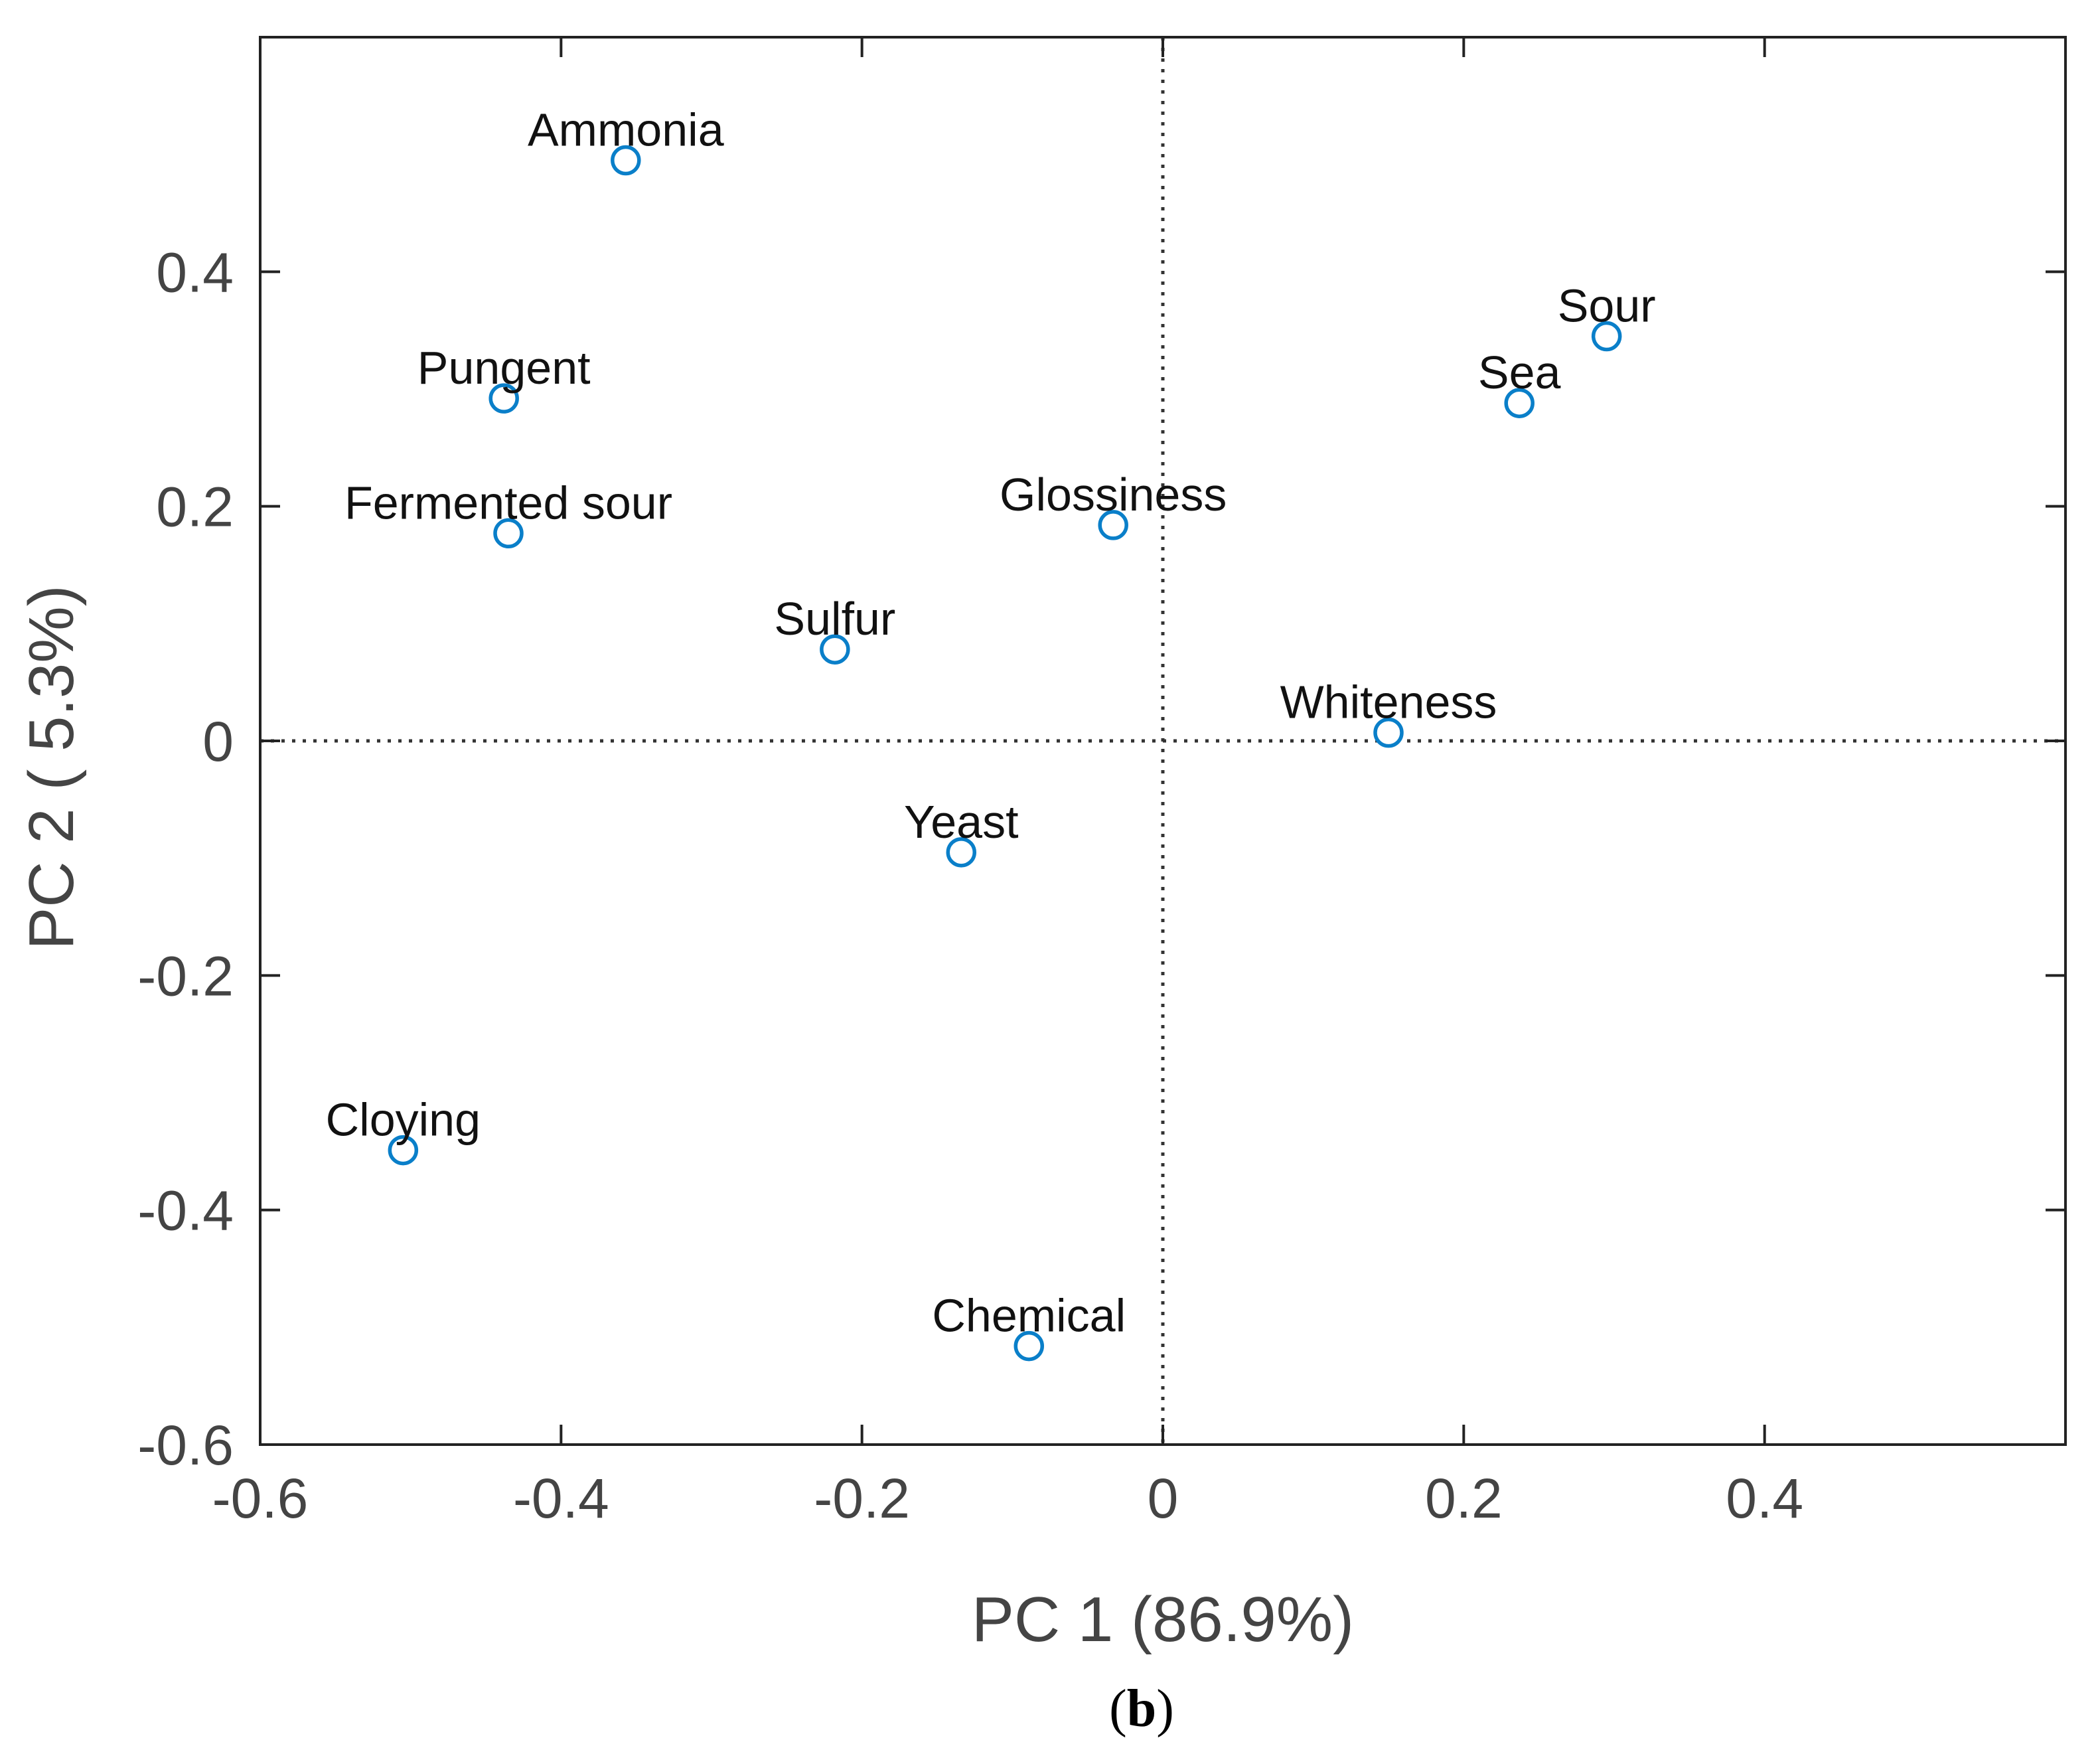 The image size is (2100, 1744). I want to click on point-label: Chemical, so click(1029, 1316).